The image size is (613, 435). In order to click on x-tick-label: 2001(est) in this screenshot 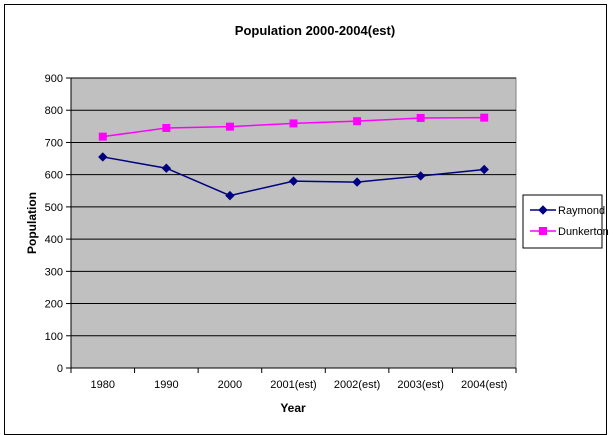, I will do `click(293, 385)`.